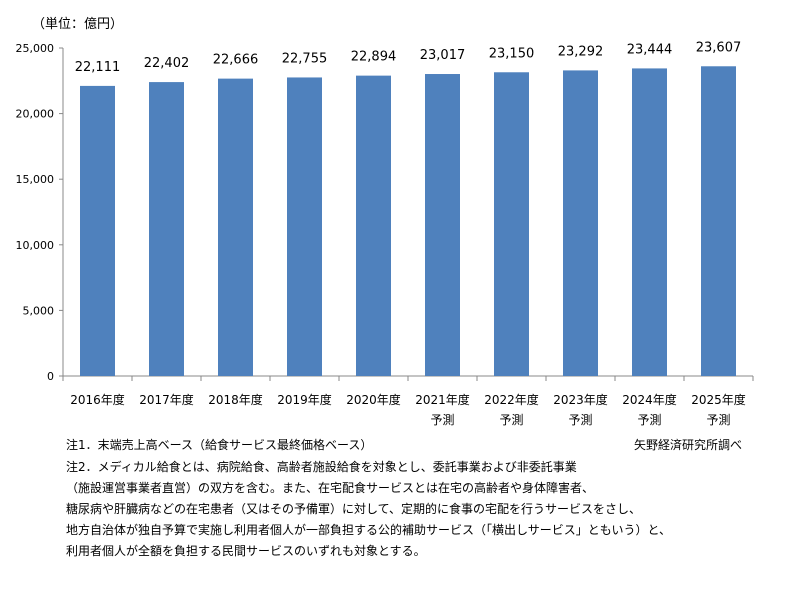 This screenshot has height=604, width=790. What do you see at coordinates (39, 310) in the screenshot?
I see `y-tick-label: 5,000` at bounding box center [39, 310].